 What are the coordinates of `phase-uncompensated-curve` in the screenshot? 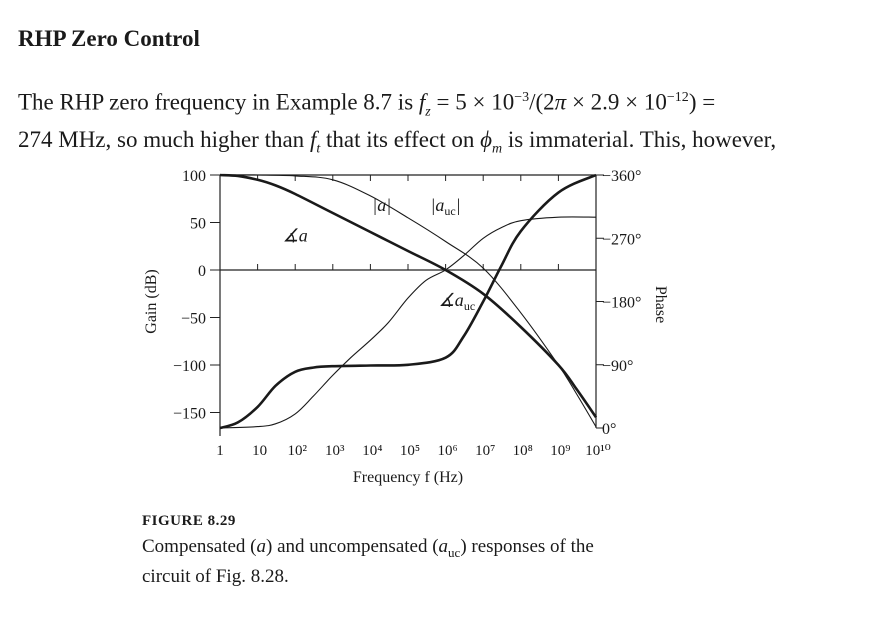 It's located at (408, 322).